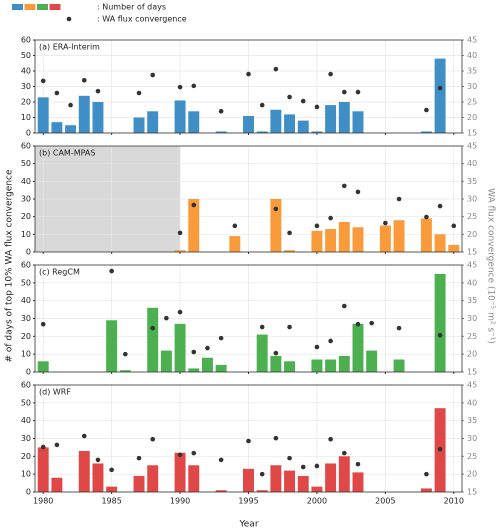 This screenshot has width=500, height=531. Describe the element at coordinates (59, 272) in the screenshot. I see `panel-title: (c) RegCM` at that location.